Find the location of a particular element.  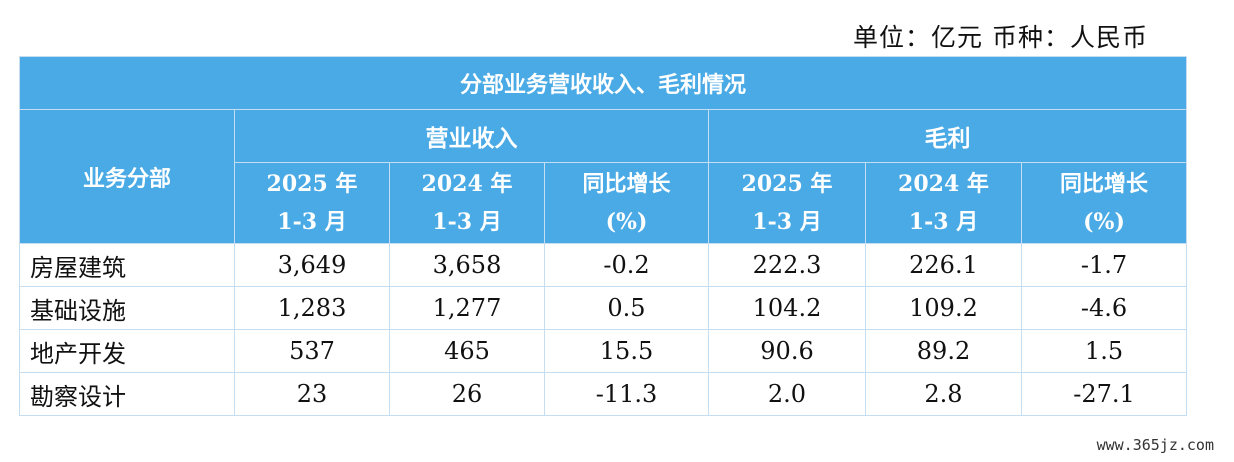

rev-yoy-cell: 0.5 is located at coordinates (627, 308).